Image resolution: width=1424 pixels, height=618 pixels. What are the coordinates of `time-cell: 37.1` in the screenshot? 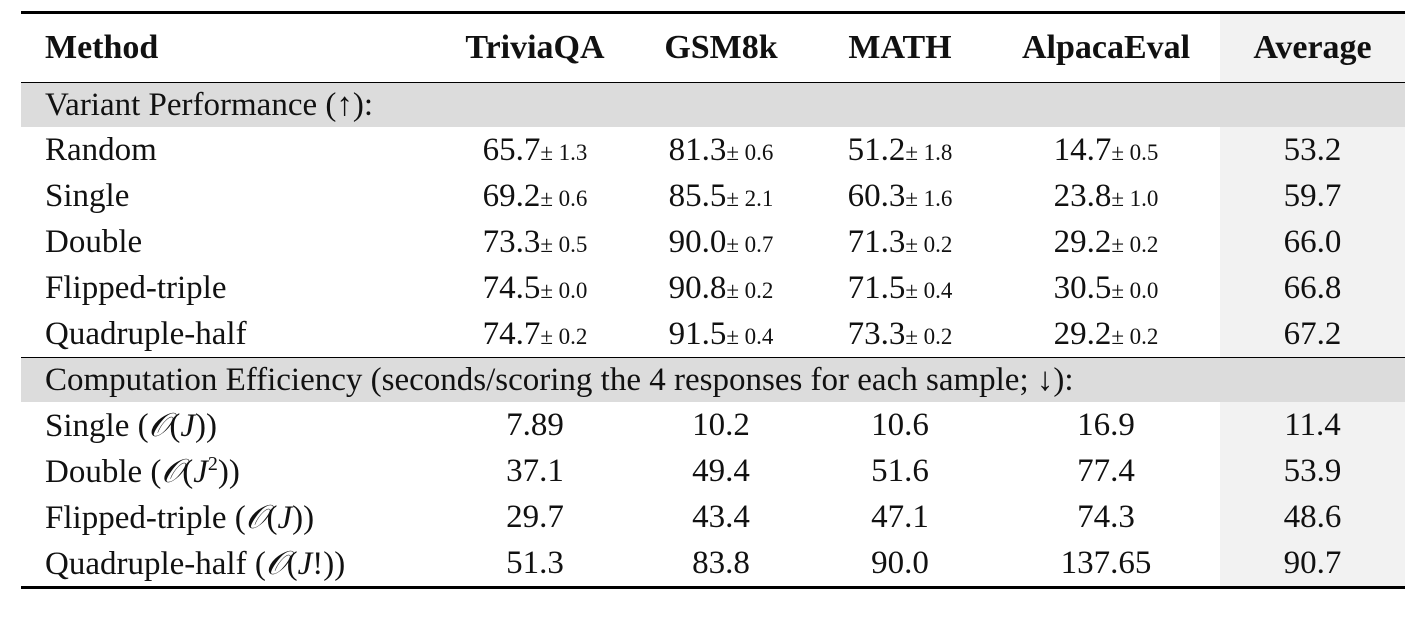 It's located at (535, 470).